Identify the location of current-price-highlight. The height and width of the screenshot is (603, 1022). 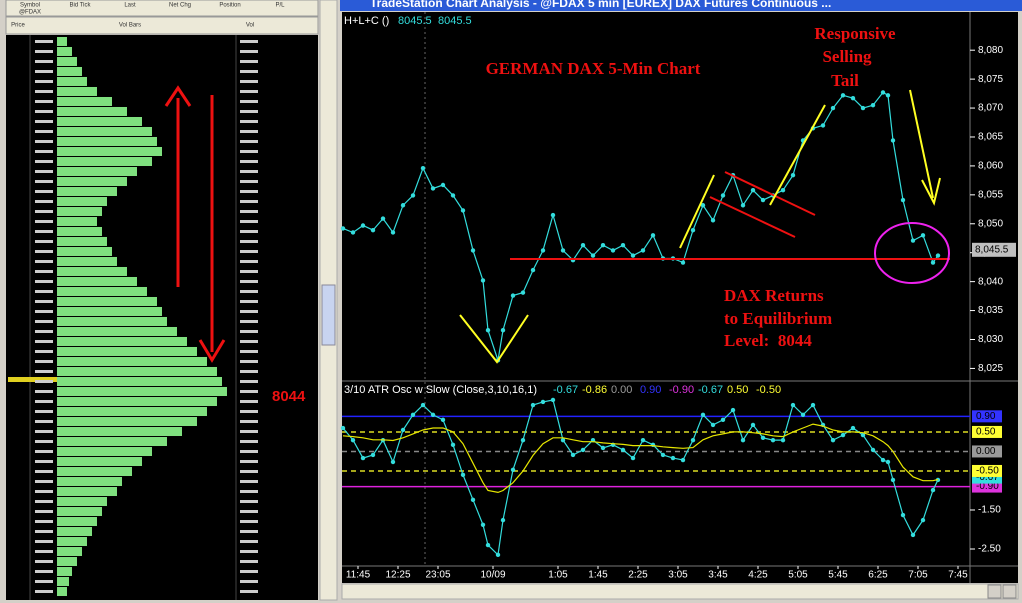
(33, 379).